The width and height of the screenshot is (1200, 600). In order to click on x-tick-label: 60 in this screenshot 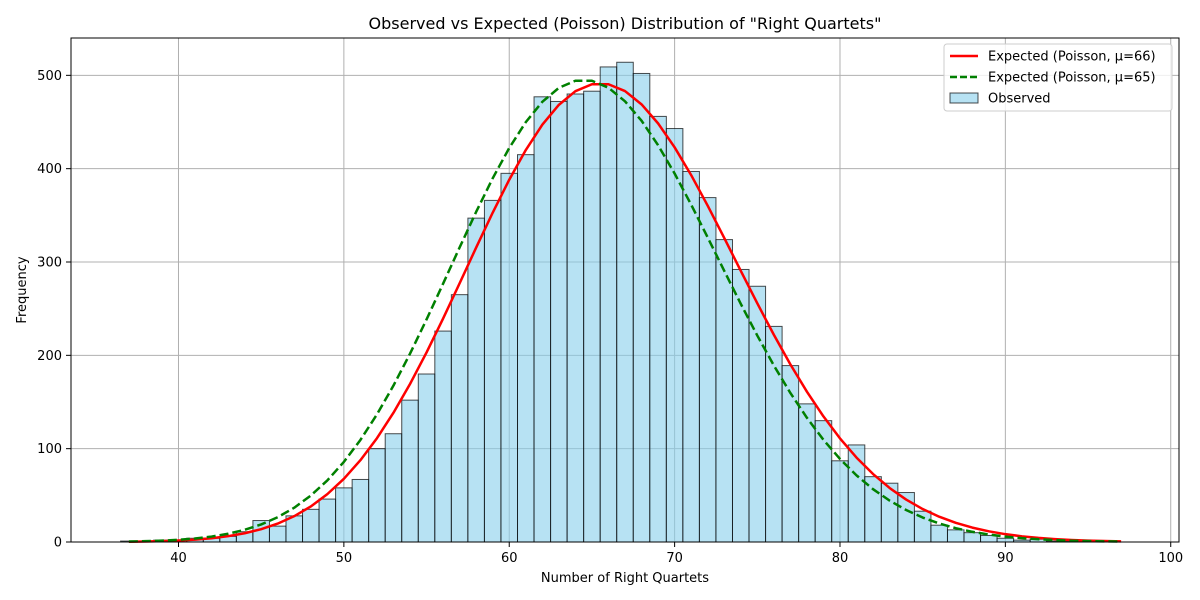, I will do `click(509, 558)`.